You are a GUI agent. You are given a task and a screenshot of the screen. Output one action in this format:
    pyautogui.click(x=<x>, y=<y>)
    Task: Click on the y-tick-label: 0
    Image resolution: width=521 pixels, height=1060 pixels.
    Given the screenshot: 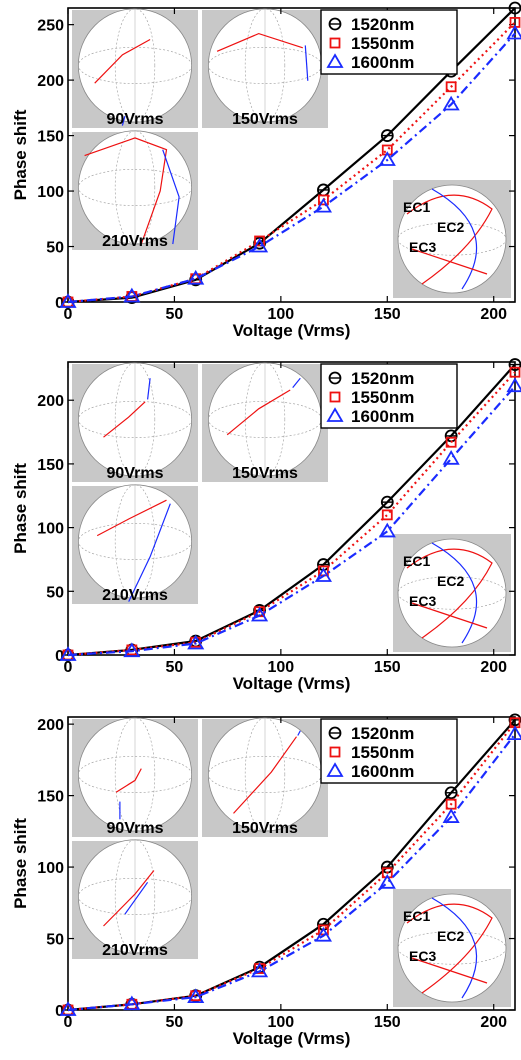 What is the action you would take?
    pyautogui.click(x=59, y=303)
    